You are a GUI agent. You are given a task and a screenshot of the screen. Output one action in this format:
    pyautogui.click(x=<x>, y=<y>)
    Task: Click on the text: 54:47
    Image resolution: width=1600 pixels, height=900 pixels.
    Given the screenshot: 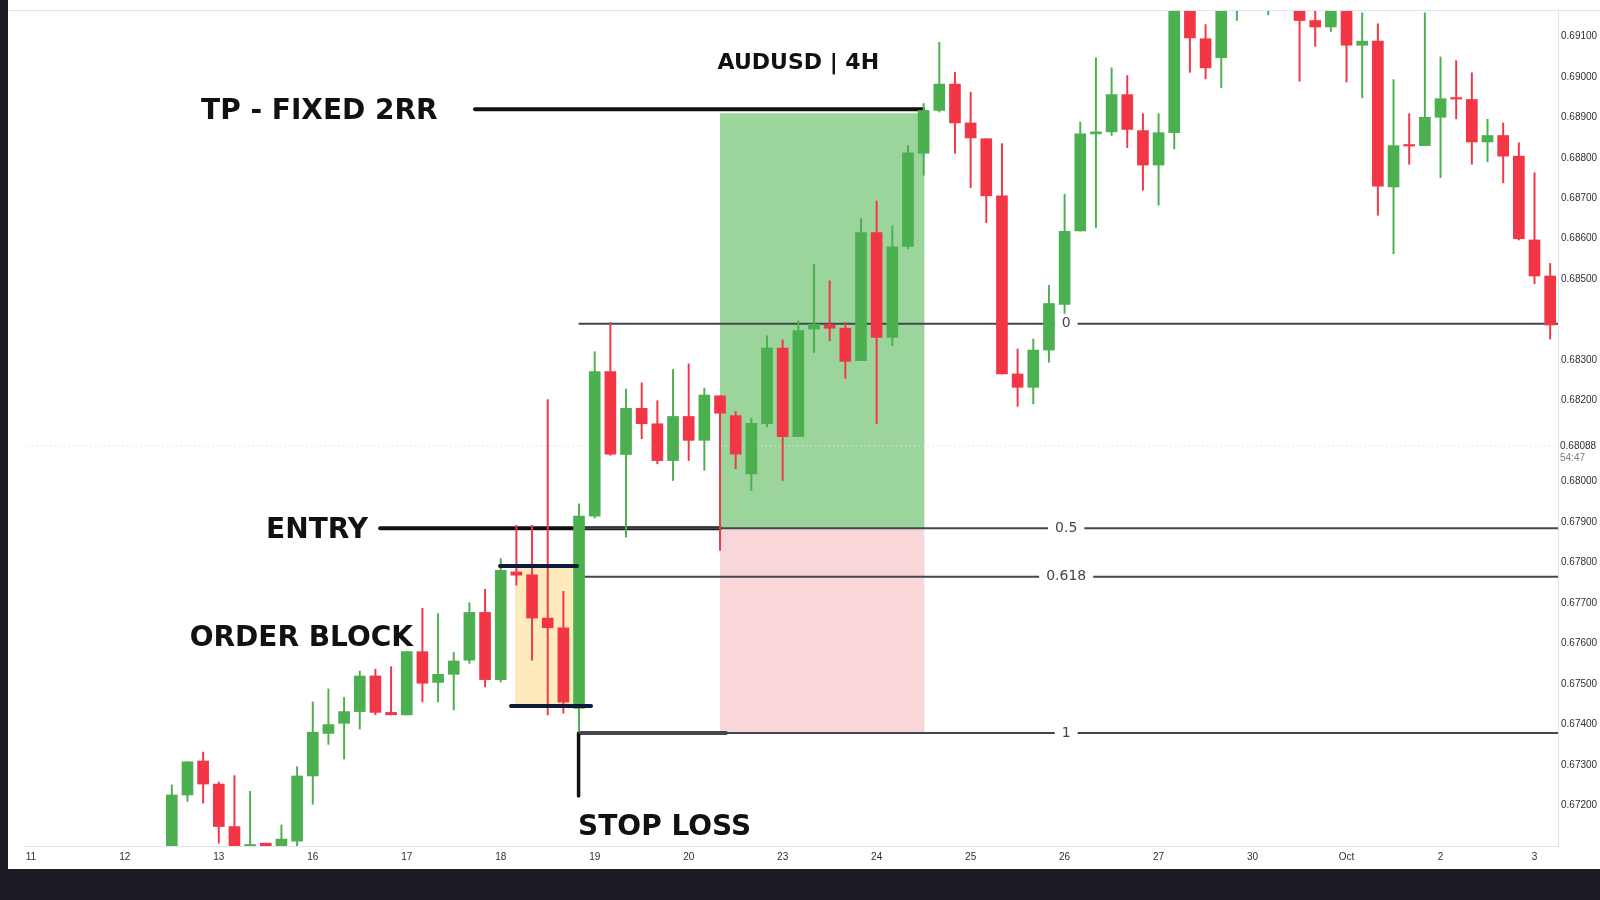 What is the action you would take?
    pyautogui.click(x=1573, y=457)
    